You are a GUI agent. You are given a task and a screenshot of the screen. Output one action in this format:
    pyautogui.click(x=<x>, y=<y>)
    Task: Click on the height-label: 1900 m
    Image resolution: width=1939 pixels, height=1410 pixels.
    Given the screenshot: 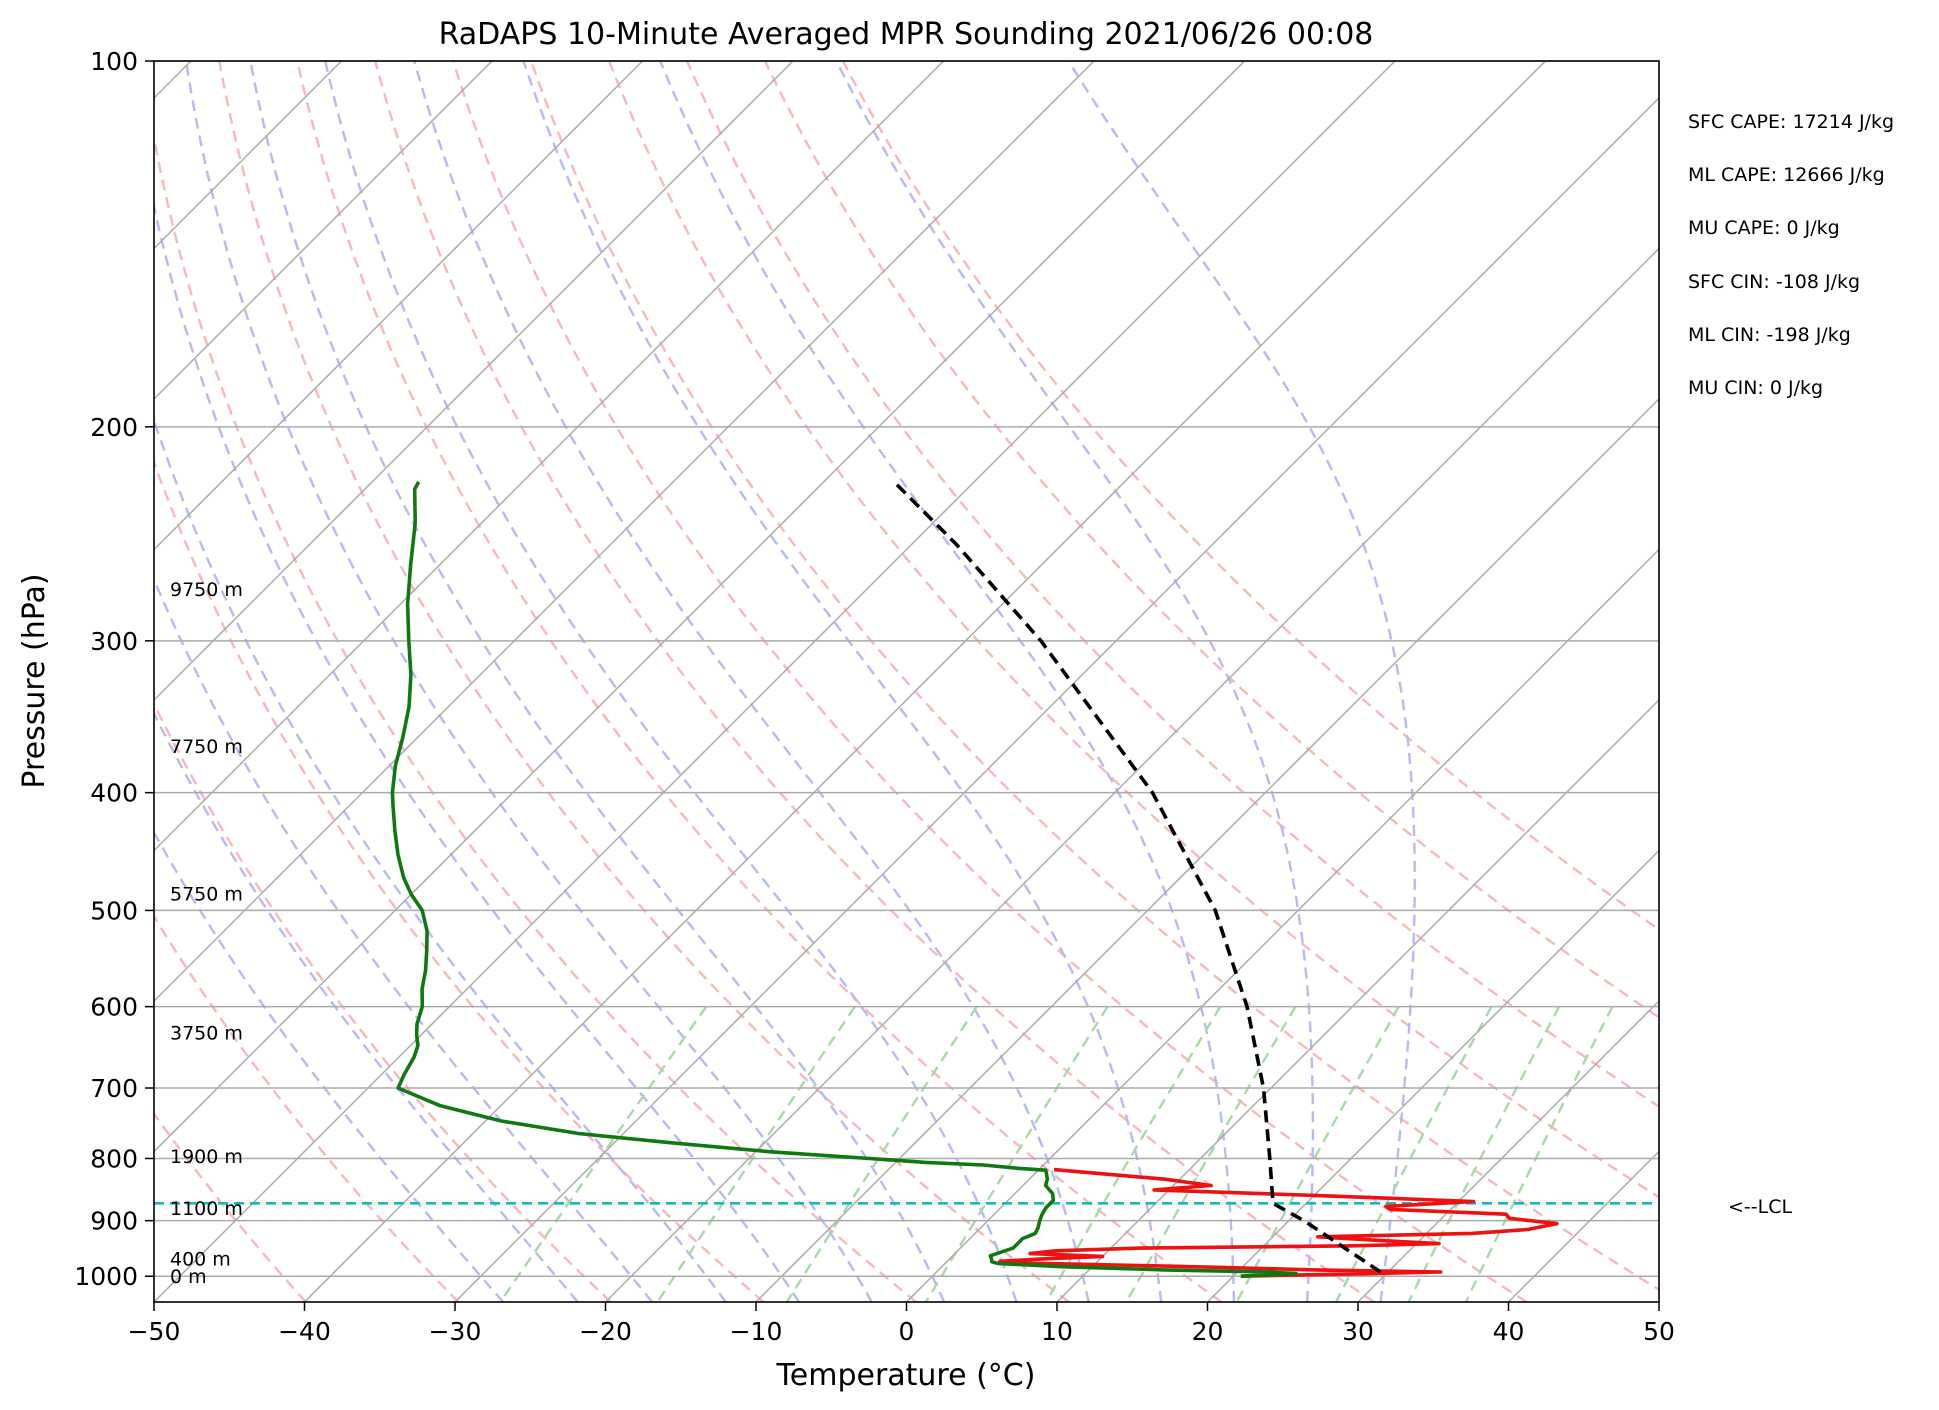 What is the action you would take?
    pyautogui.click(x=206, y=1157)
    